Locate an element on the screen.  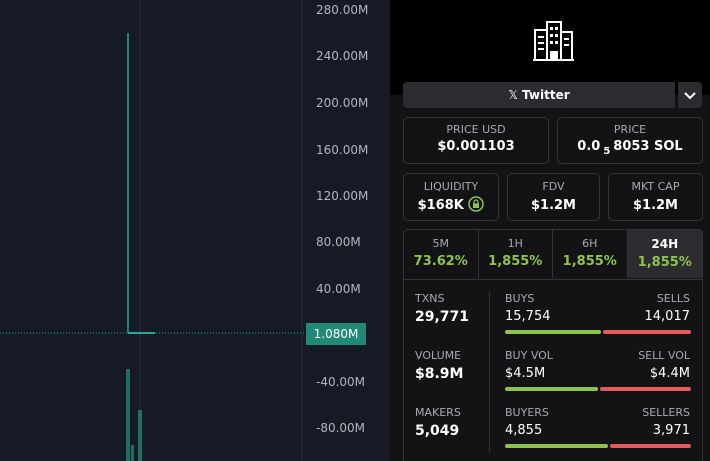
axis-label: 40.00M is located at coordinates (338, 289).